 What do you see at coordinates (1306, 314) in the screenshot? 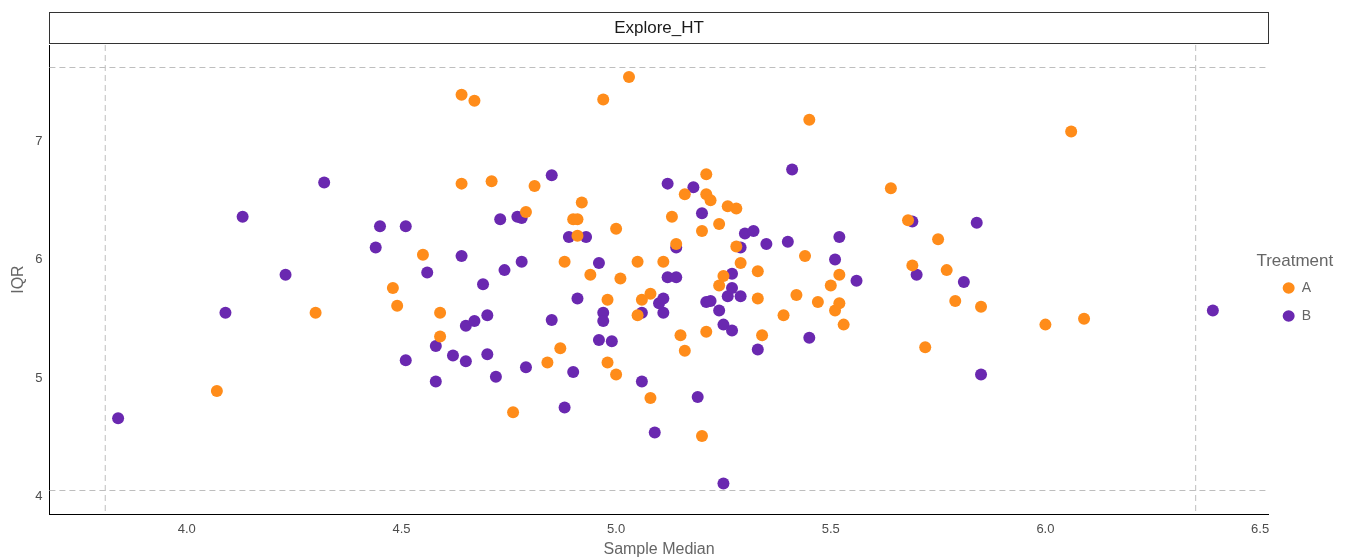
I see `legend-label: B` at bounding box center [1306, 314].